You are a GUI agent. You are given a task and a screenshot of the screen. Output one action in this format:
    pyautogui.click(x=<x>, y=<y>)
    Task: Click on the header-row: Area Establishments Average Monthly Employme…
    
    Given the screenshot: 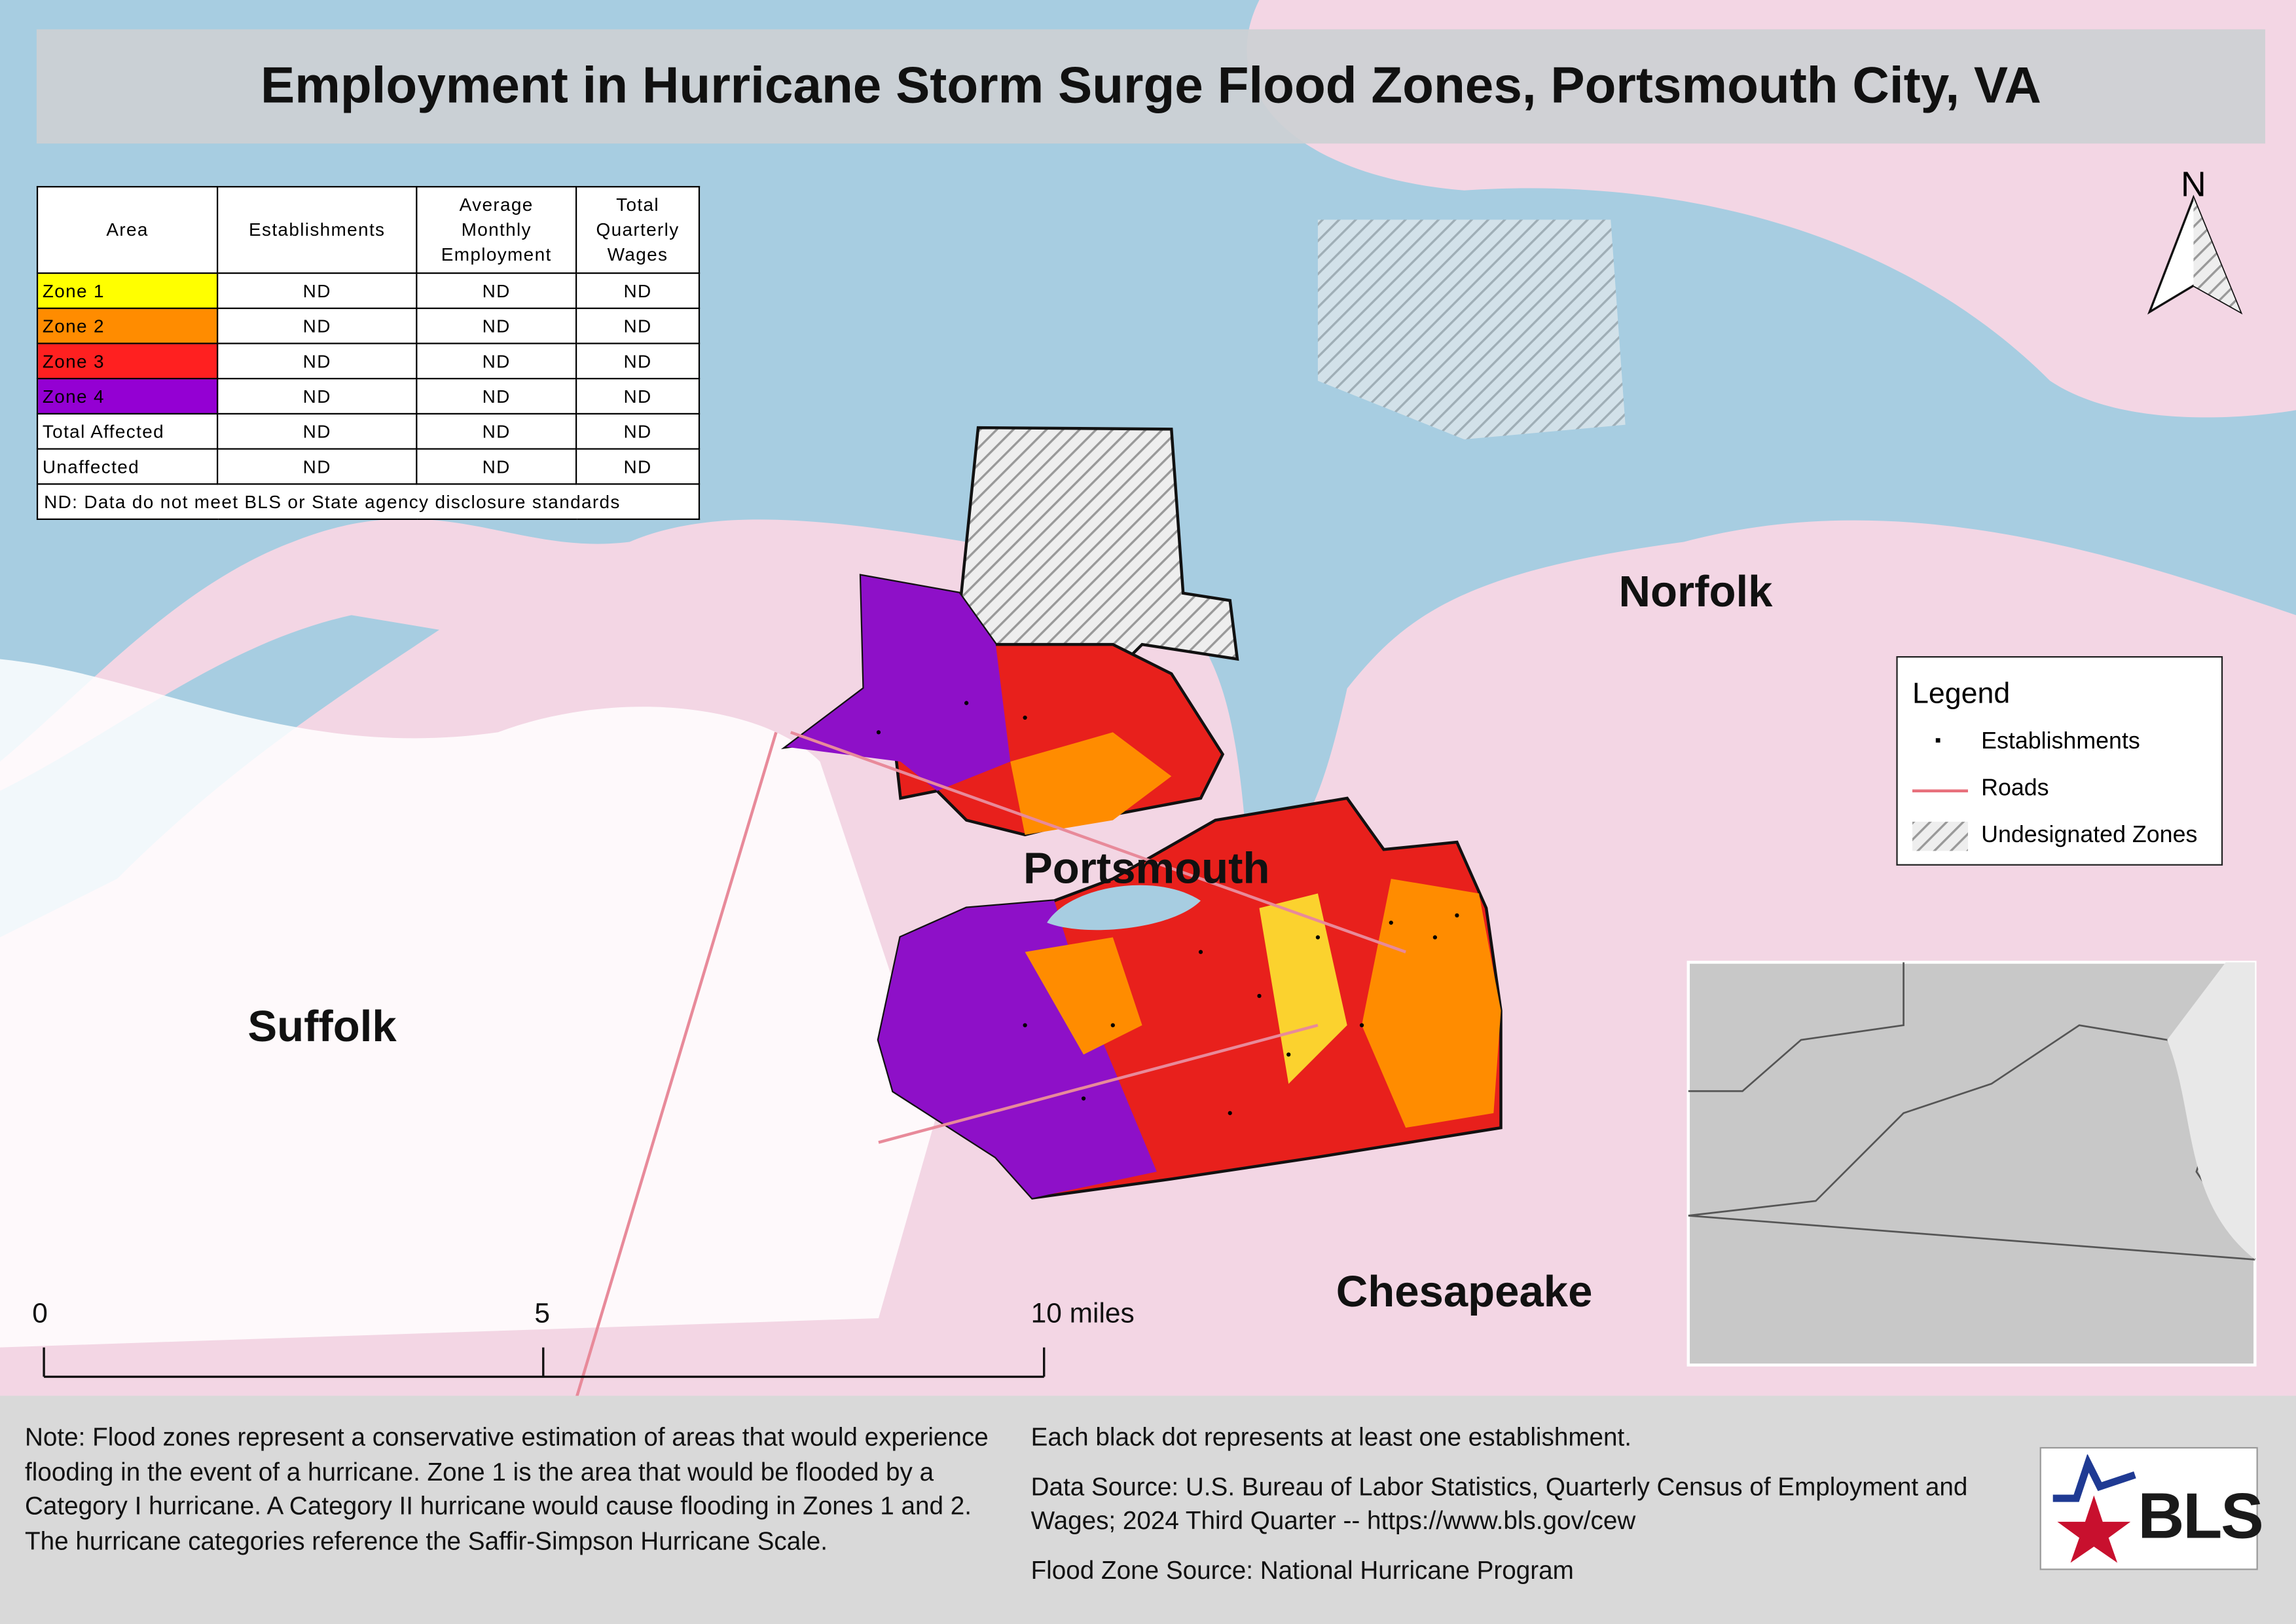 What is the action you would take?
    pyautogui.click(x=368, y=230)
    